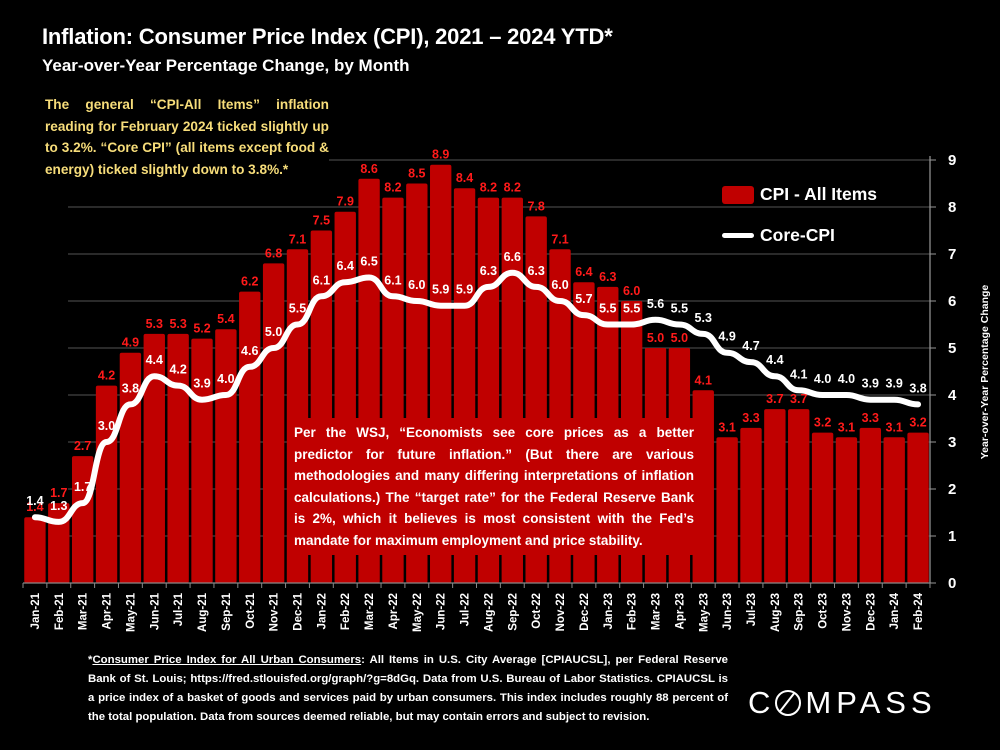 This screenshot has width=1000, height=750. I want to click on x-tick-label: Jan-24, so click(895, 610).